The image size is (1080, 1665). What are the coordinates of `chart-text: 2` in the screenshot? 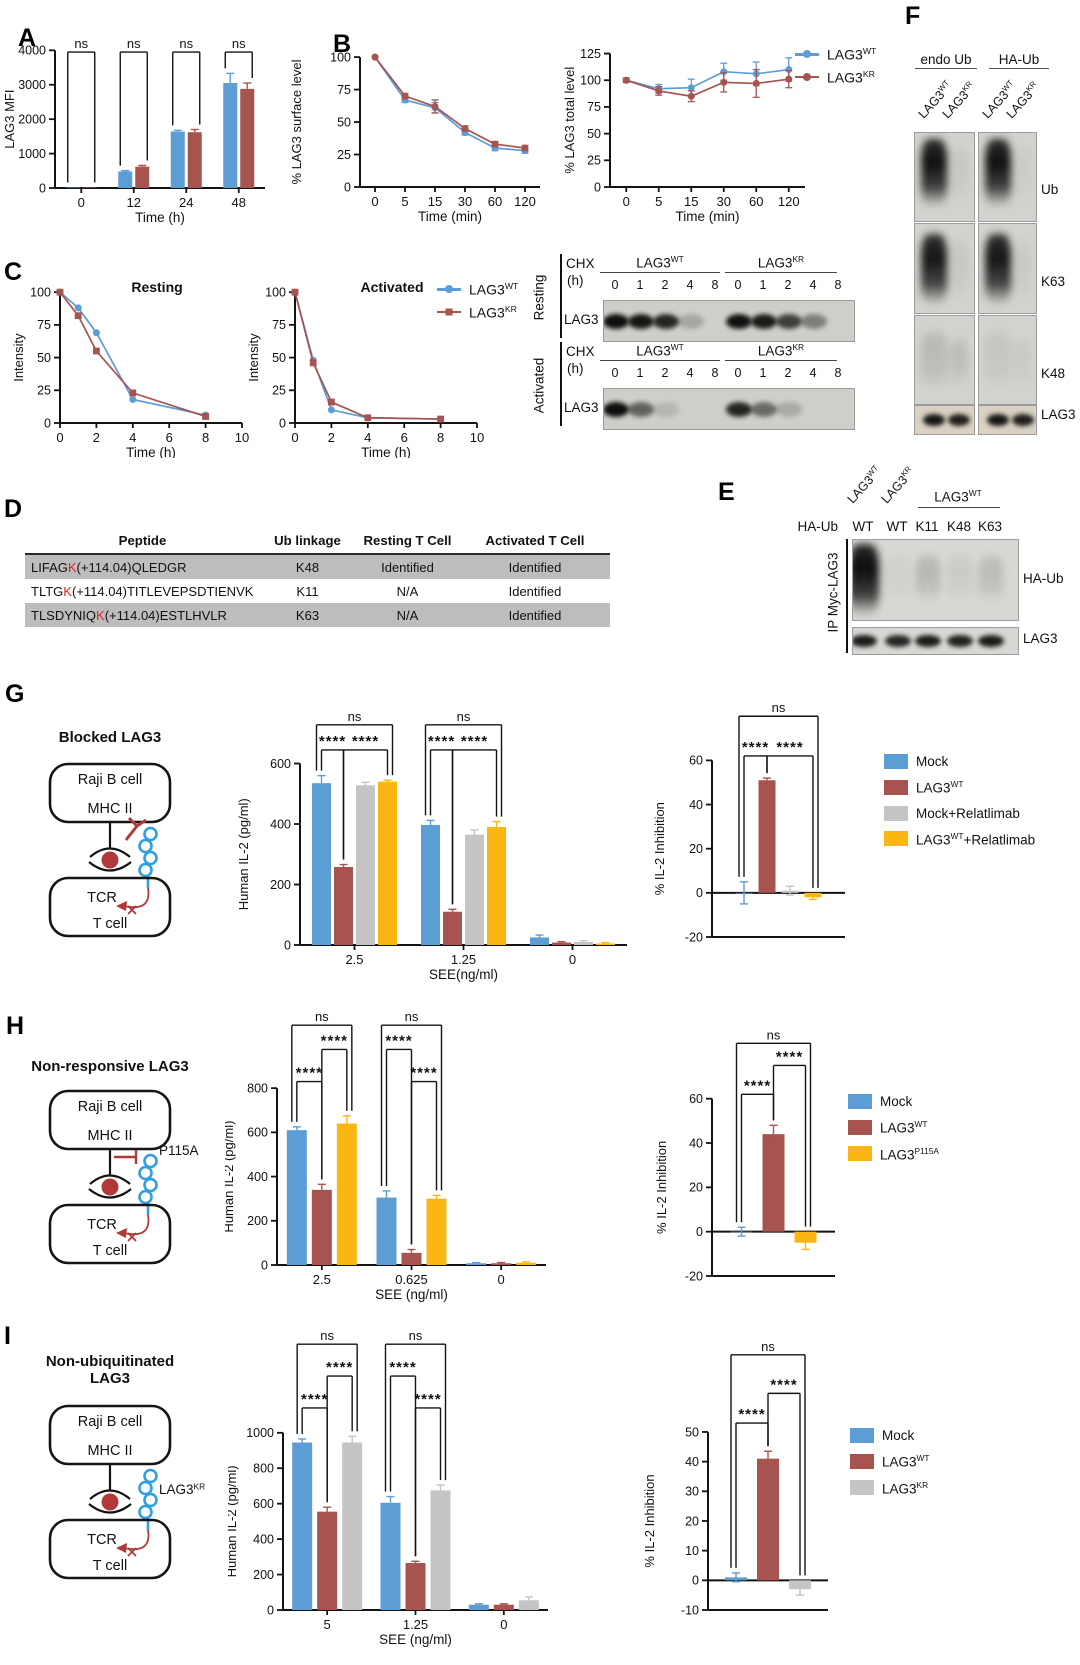 It's located at (96, 437).